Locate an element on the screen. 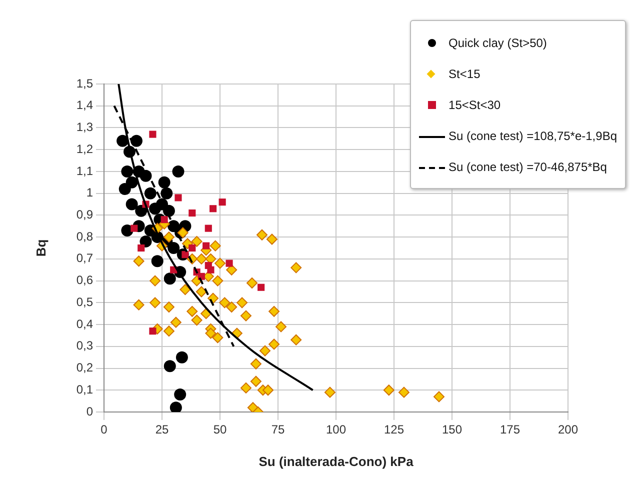 The image size is (636, 504). x-tick-label: 175 is located at coordinates (510, 429).